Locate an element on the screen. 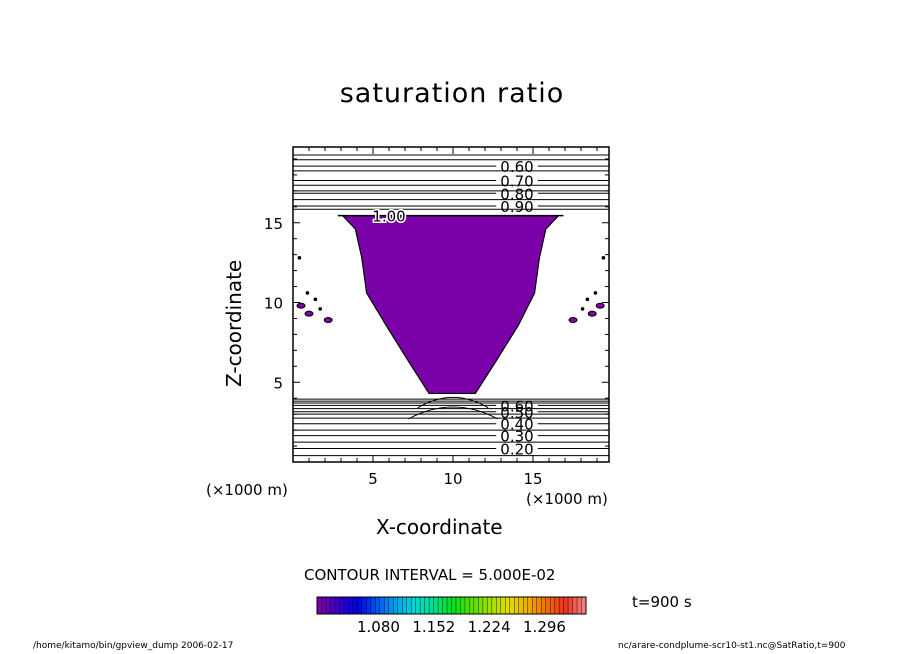 Image resolution: width=904 pixels, height=654 pixels. x-tick-label: 5 is located at coordinates (373, 479).